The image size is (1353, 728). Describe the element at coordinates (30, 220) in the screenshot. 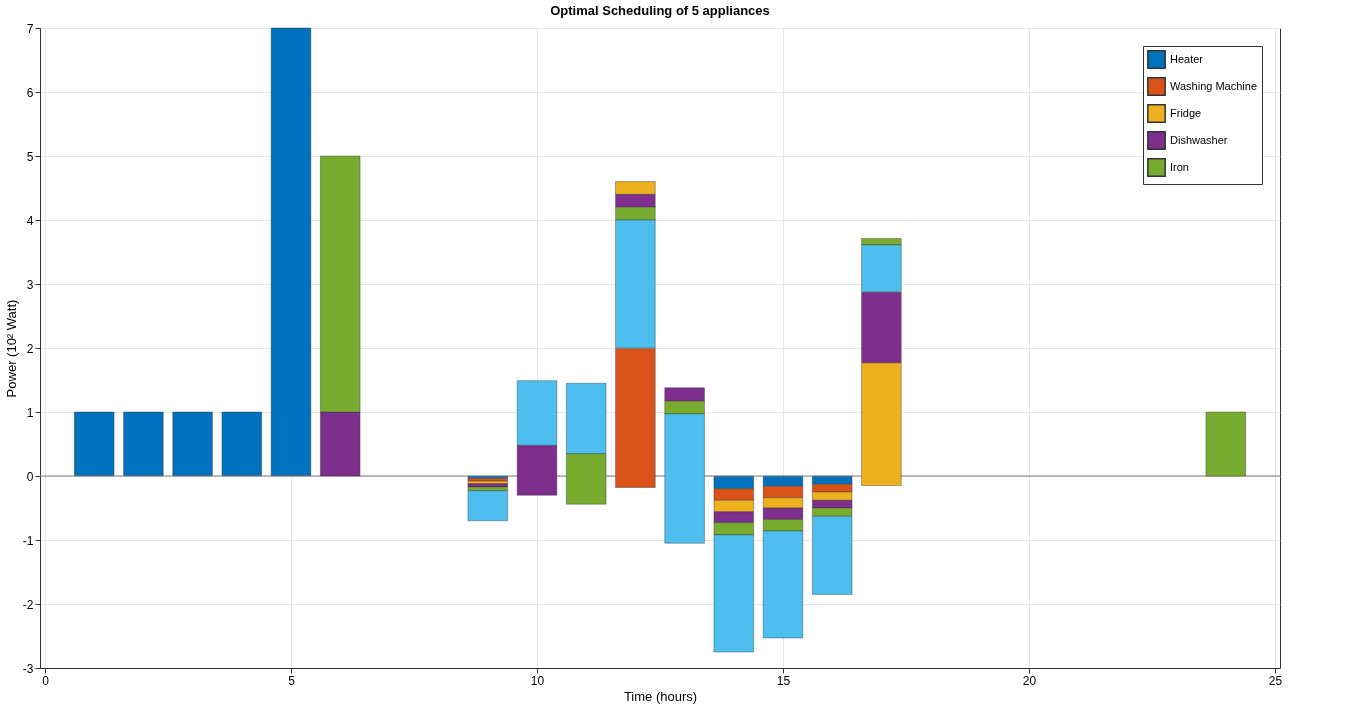

I see `y-tick-label: 4` at that location.